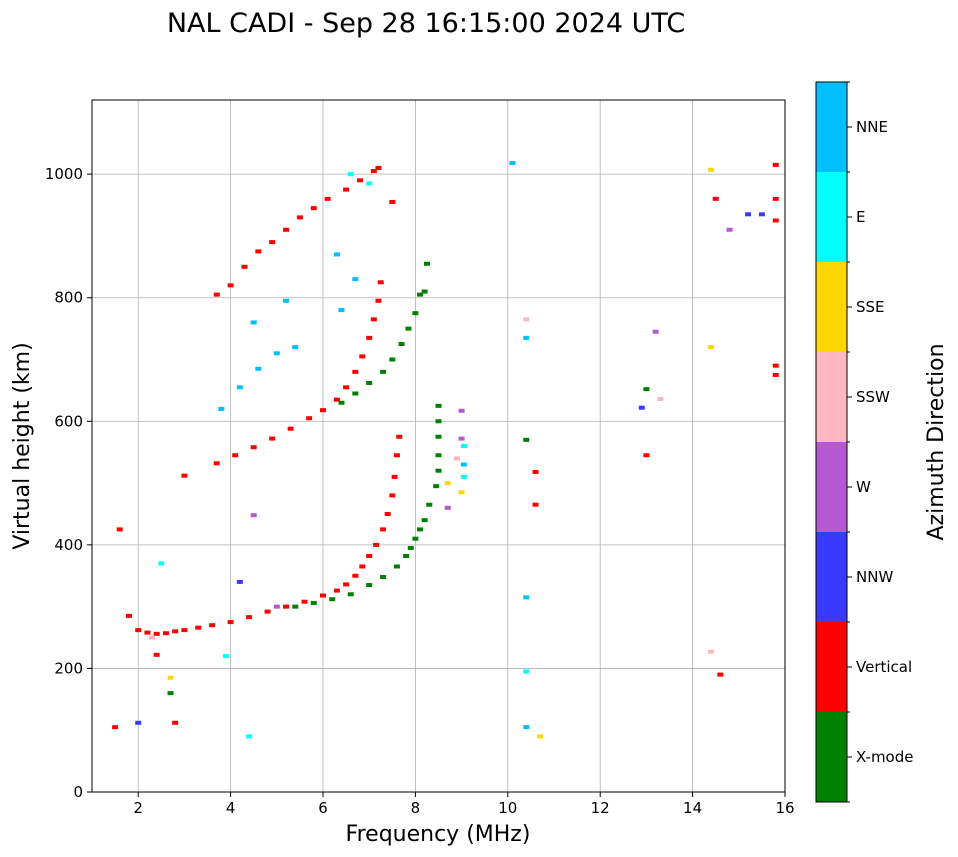  What do you see at coordinates (936, 441) in the screenshot?
I see `colorbar-label: Azimuth Direction` at bounding box center [936, 441].